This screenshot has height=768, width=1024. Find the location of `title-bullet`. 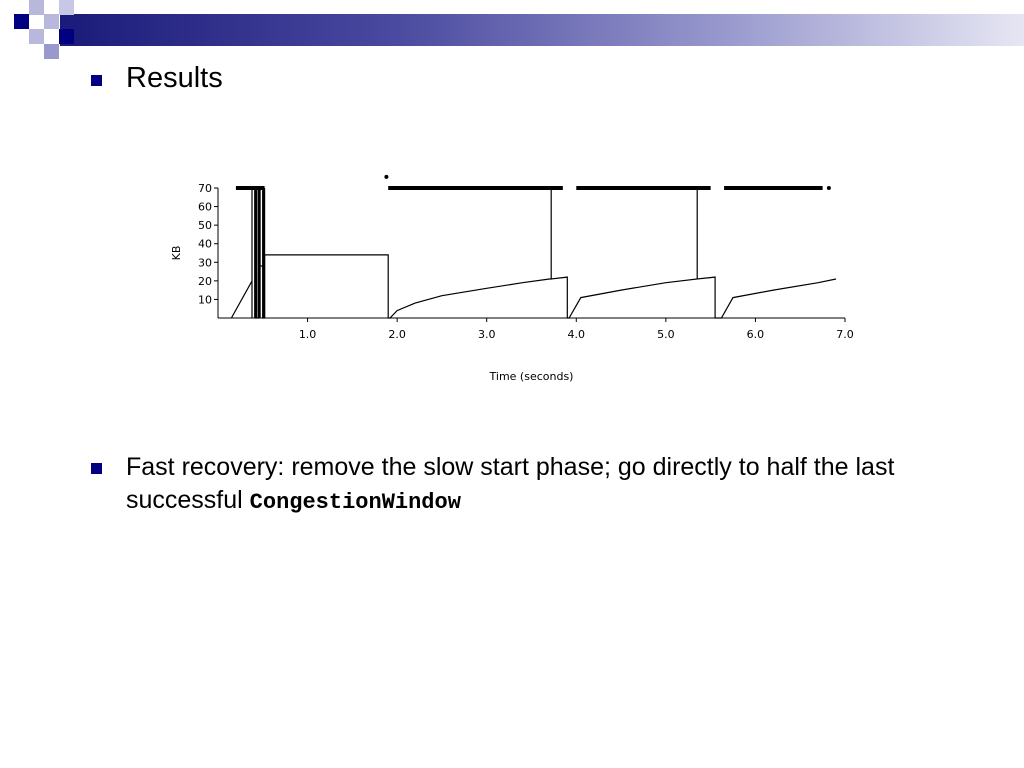

title-bullet is located at coordinates (96, 80).